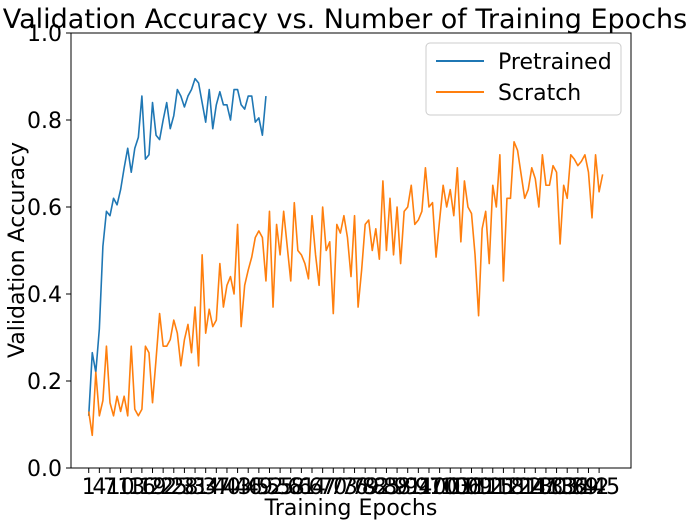 The height and width of the screenshot is (526, 694). Describe the element at coordinates (557, 487) in the screenshot. I see `x-tick-label: 133` at that location.